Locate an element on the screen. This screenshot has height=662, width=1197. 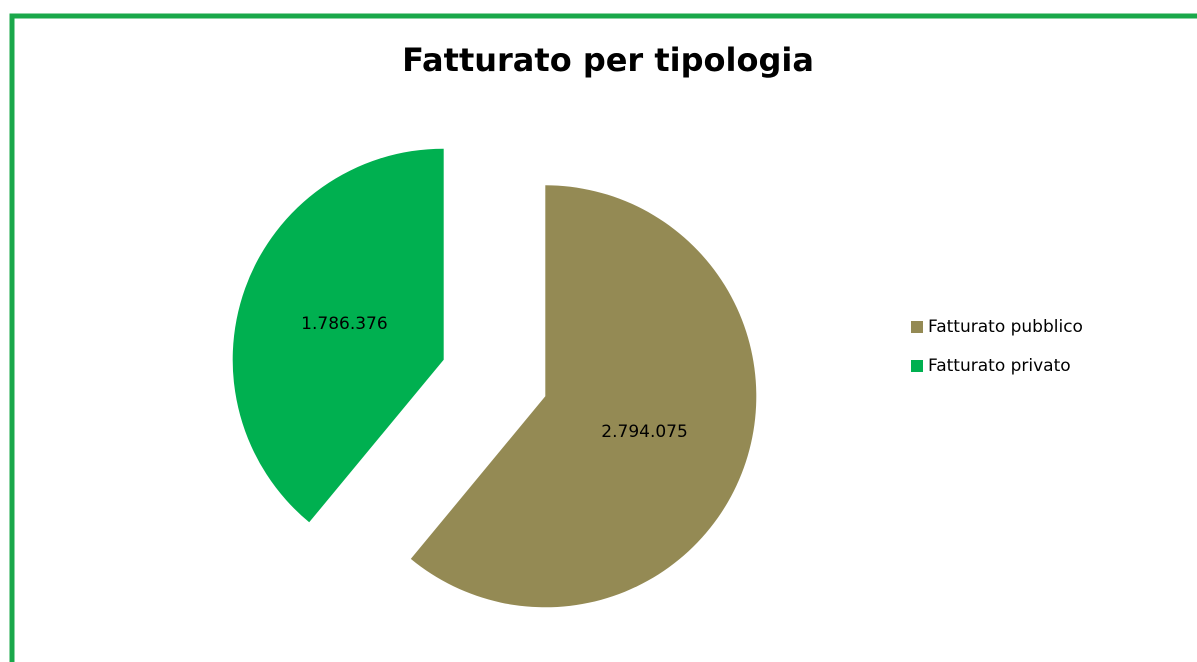
data-label: 2.794.075 is located at coordinates (644, 432).